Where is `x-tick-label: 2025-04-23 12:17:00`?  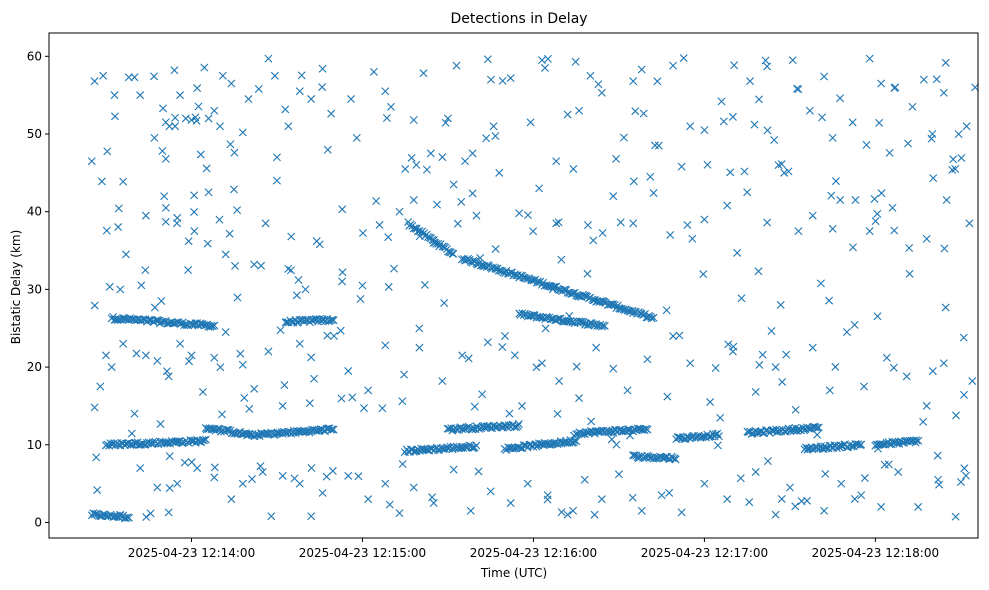
x-tick-label: 2025-04-23 12:17:00 is located at coordinates (704, 553).